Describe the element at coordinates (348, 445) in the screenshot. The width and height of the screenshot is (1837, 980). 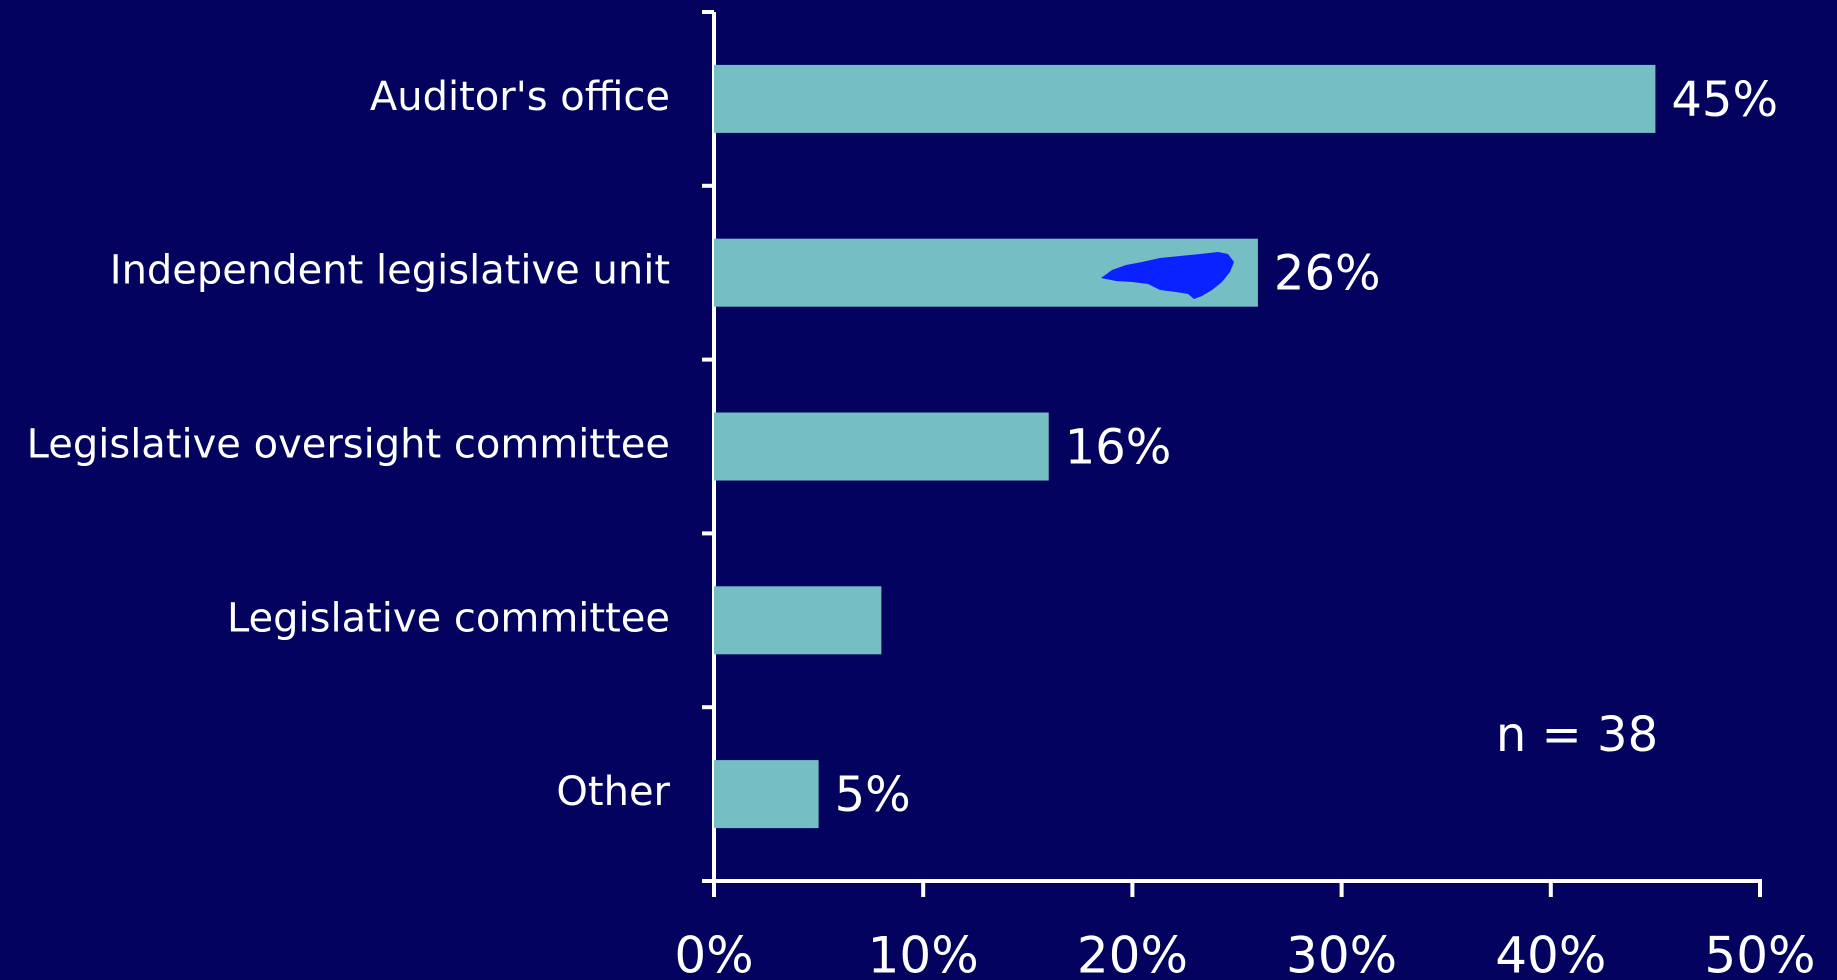
I see `category-label: Legislative oversight committee` at that location.